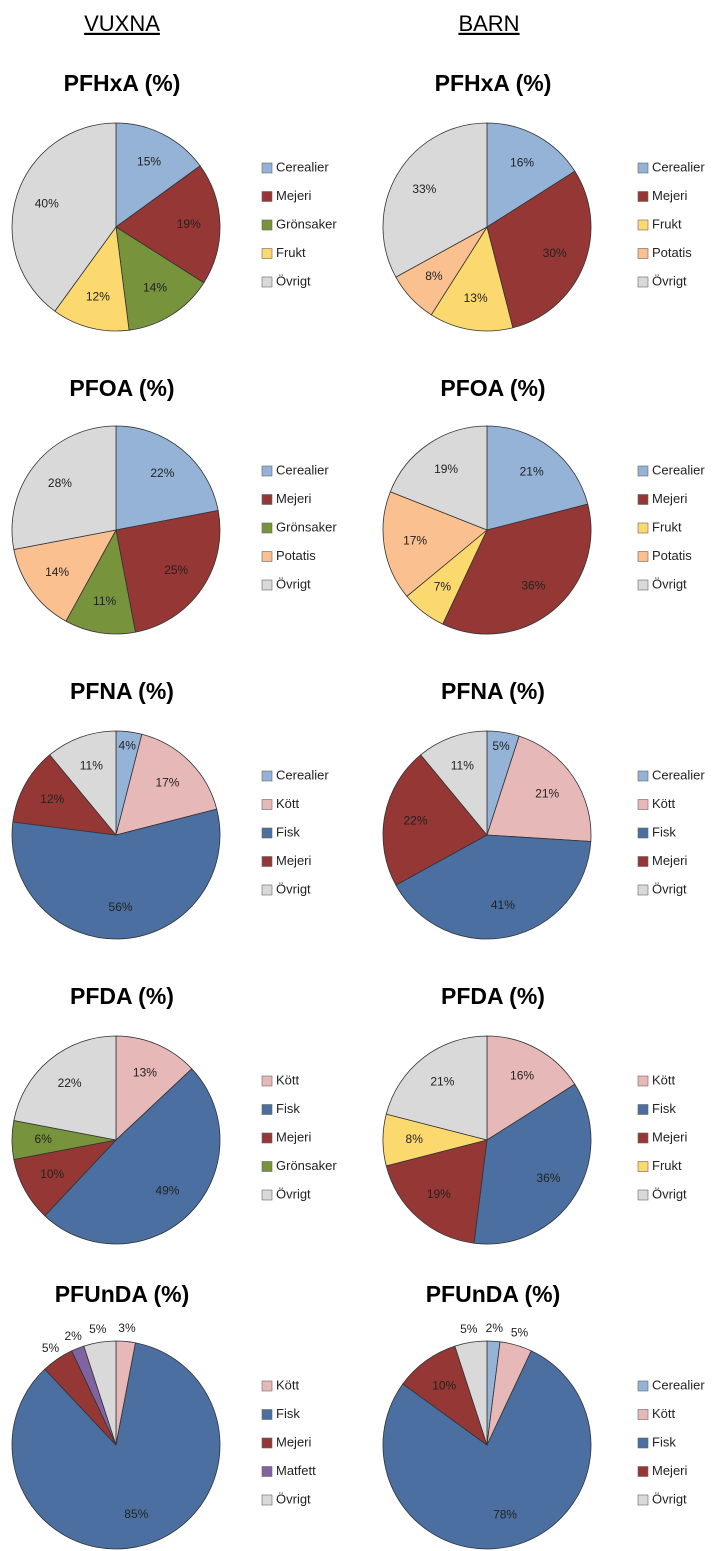  Describe the element at coordinates (476, 298) in the screenshot. I see `data-label: 13%` at that location.